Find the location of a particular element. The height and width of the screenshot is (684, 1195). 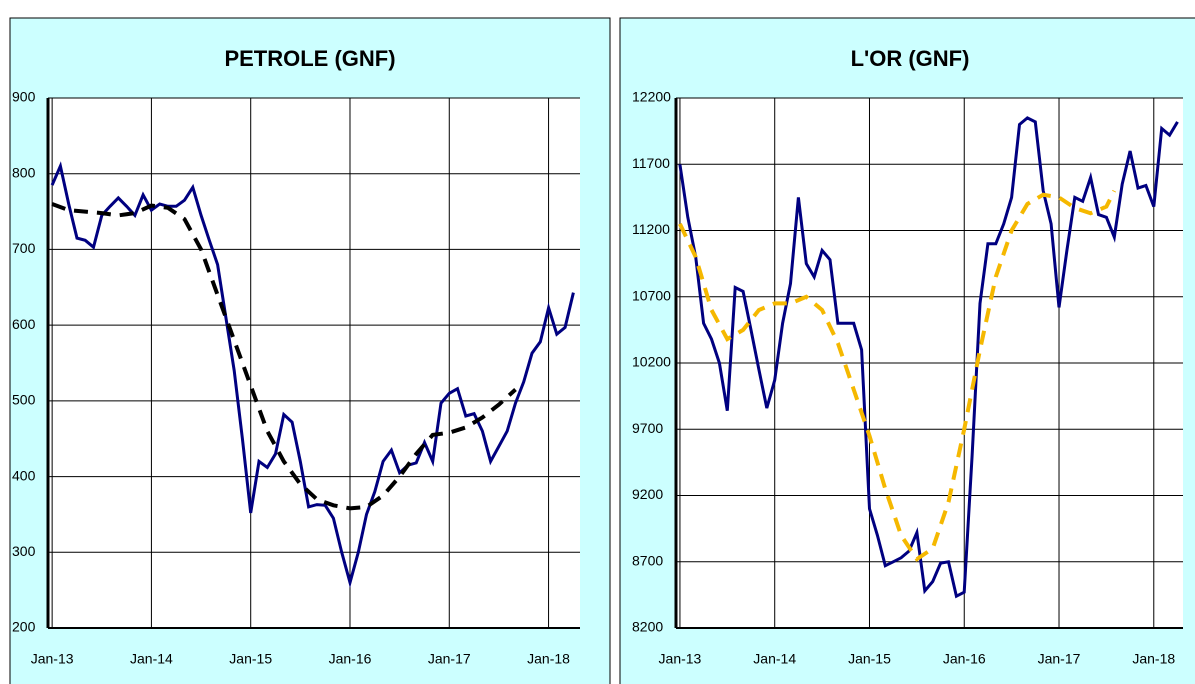

y-tick-label: 400 is located at coordinates (24, 475).